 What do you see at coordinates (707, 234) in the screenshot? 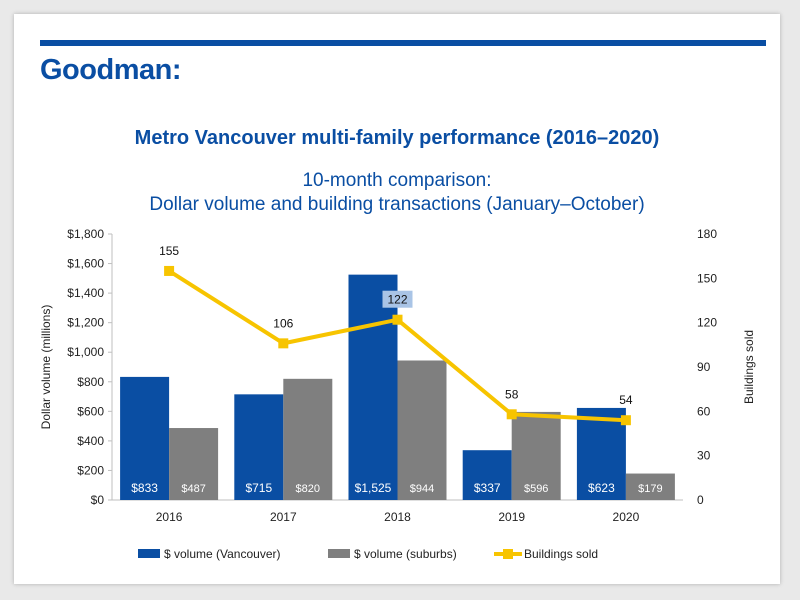
I see `y2-tick-label: 180` at bounding box center [707, 234].